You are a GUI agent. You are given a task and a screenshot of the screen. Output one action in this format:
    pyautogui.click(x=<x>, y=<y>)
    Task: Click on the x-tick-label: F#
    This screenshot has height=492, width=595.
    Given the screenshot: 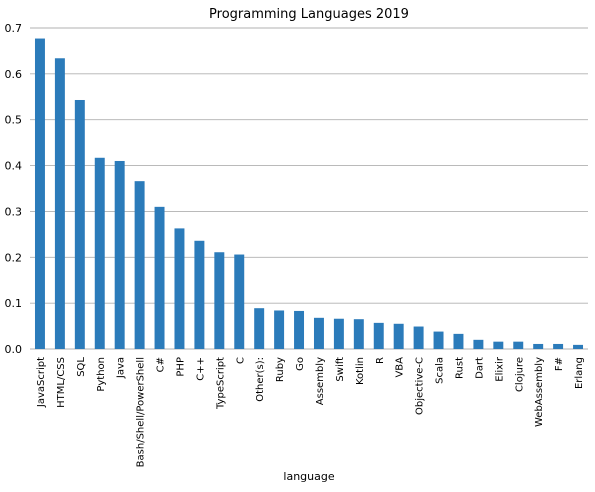 What is the action you would take?
    pyautogui.click(x=559, y=364)
    